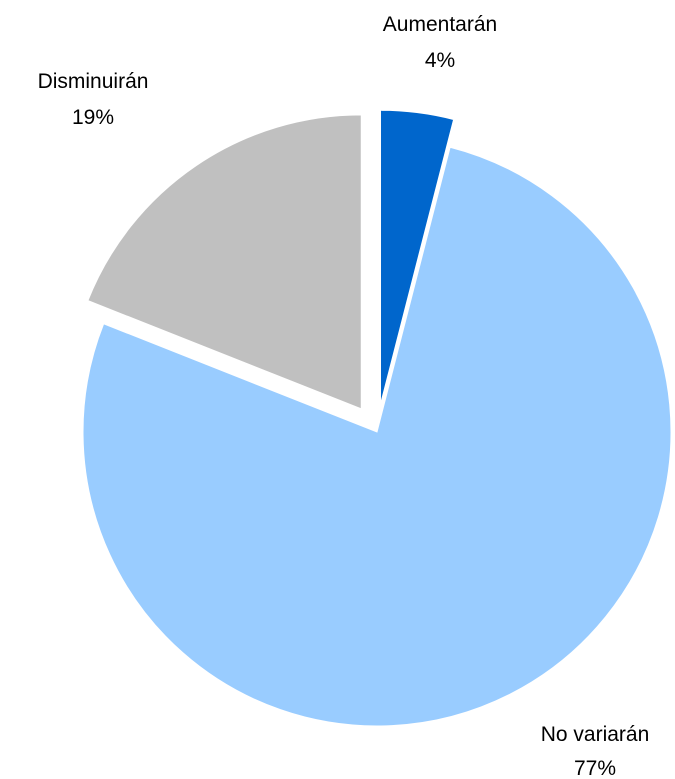  What do you see at coordinates (440, 60) in the screenshot?
I see `label-aumentaran-value: 4%` at bounding box center [440, 60].